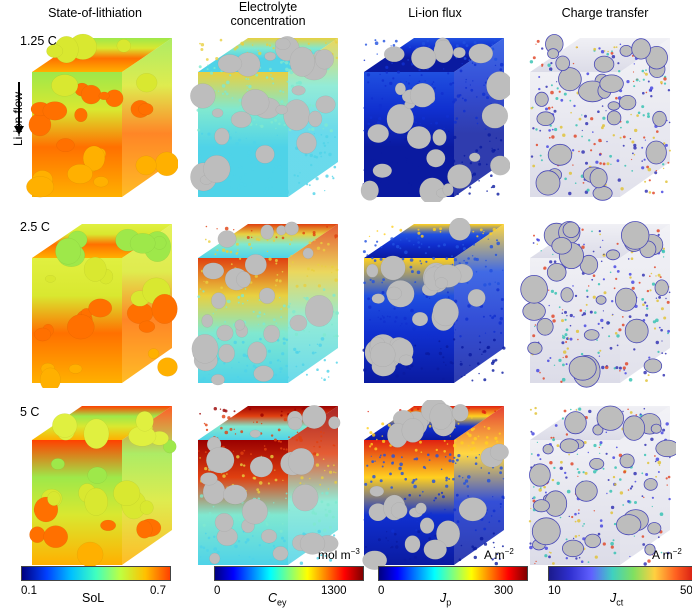 This screenshot has width=692, height=615. What do you see at coordinates (19, 130) in the screenshot?
I see `flow-arrow-head` at bounding box center [19, 130].